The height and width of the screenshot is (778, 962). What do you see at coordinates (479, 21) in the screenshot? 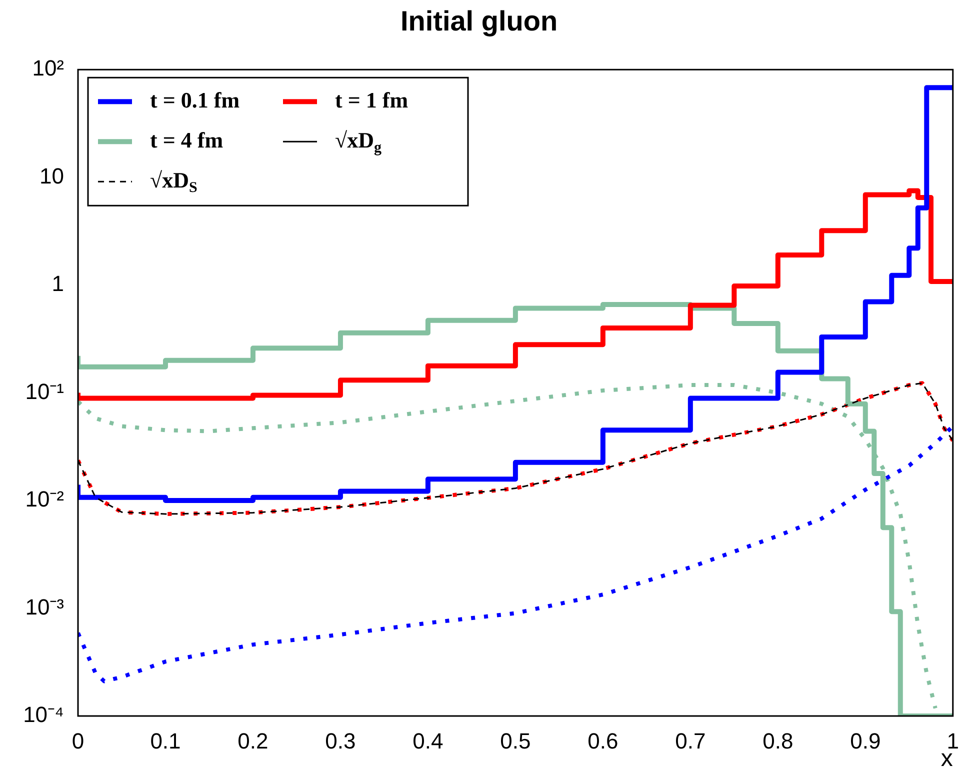
I see `chart-title: Initial gluon` at bounding box center [479, 21].